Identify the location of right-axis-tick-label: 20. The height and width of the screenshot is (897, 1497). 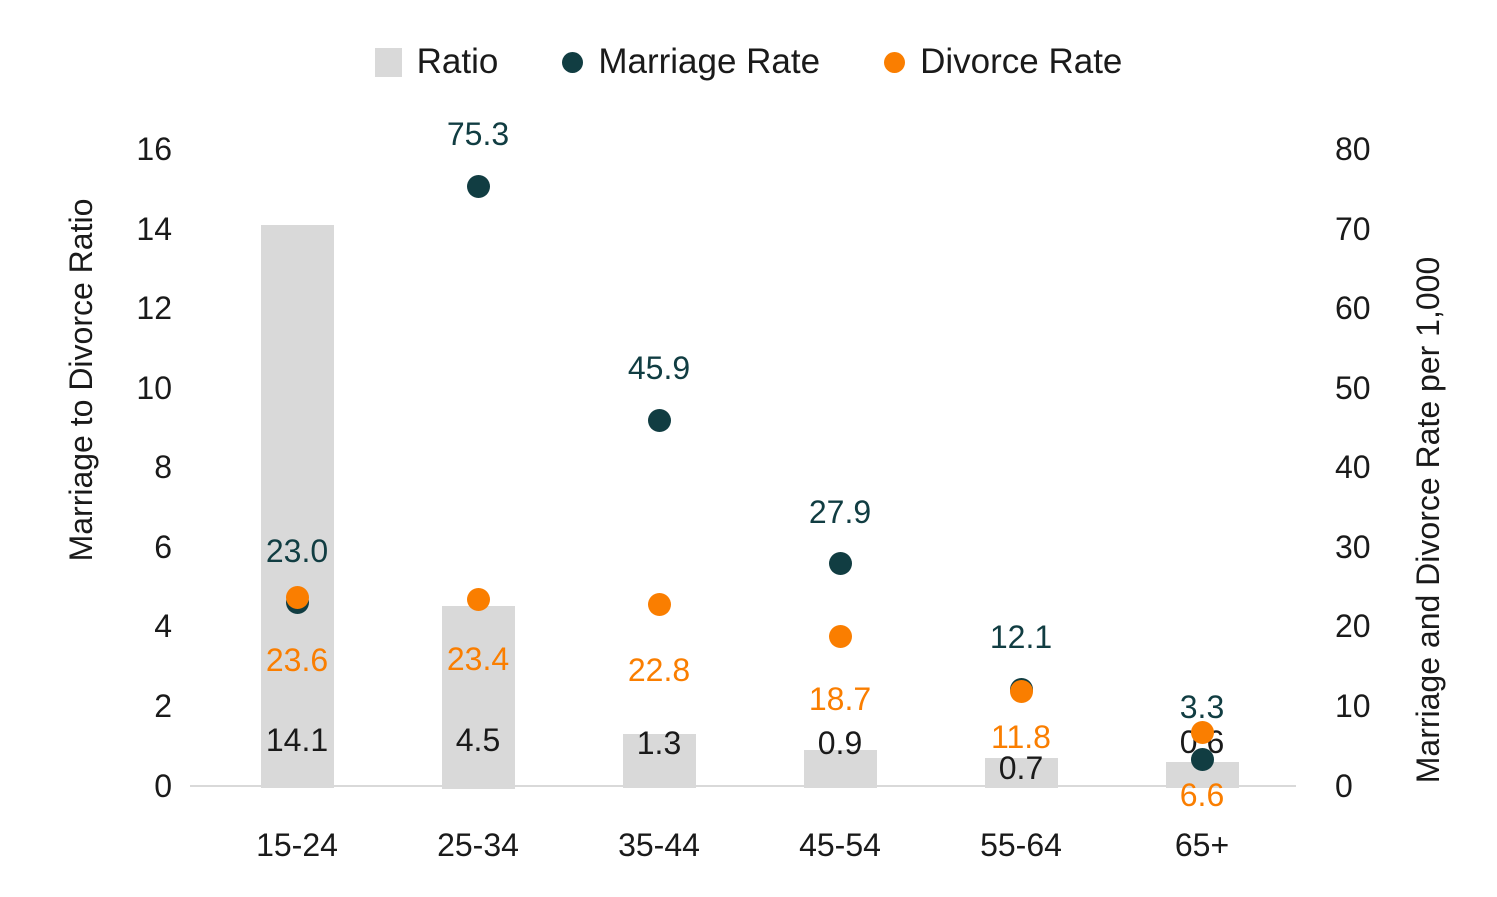
(1353, 626).